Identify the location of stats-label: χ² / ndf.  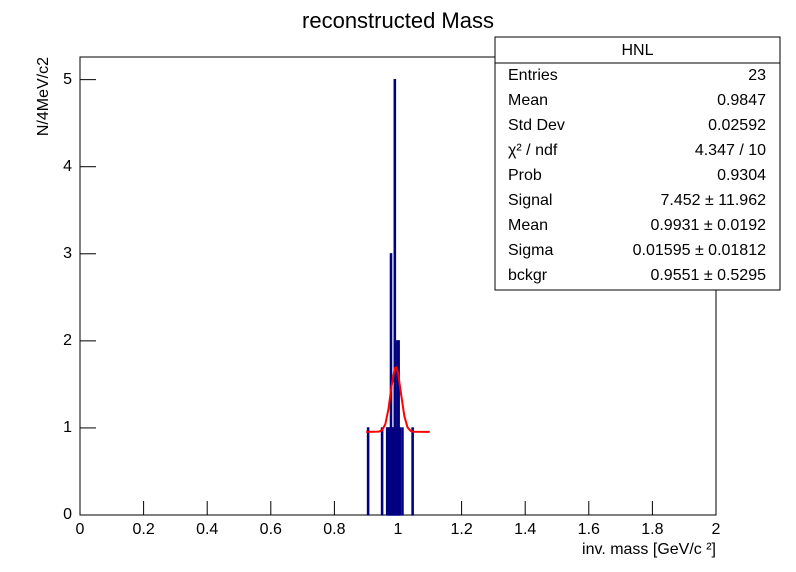
(533, 150).